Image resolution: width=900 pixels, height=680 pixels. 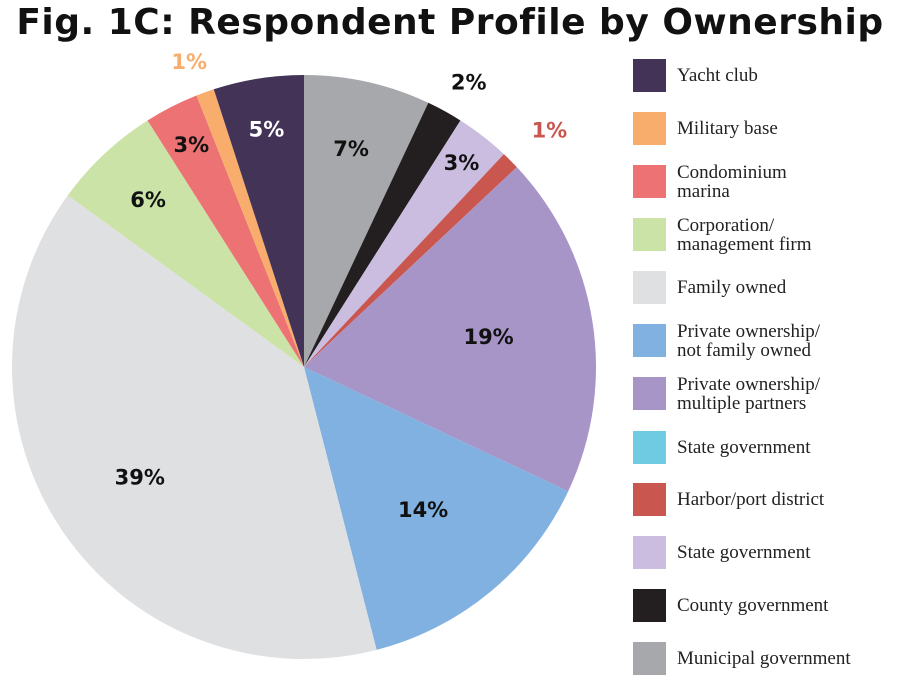 I want to click on slice-data-label: 39%, so click(x=140, y=478).